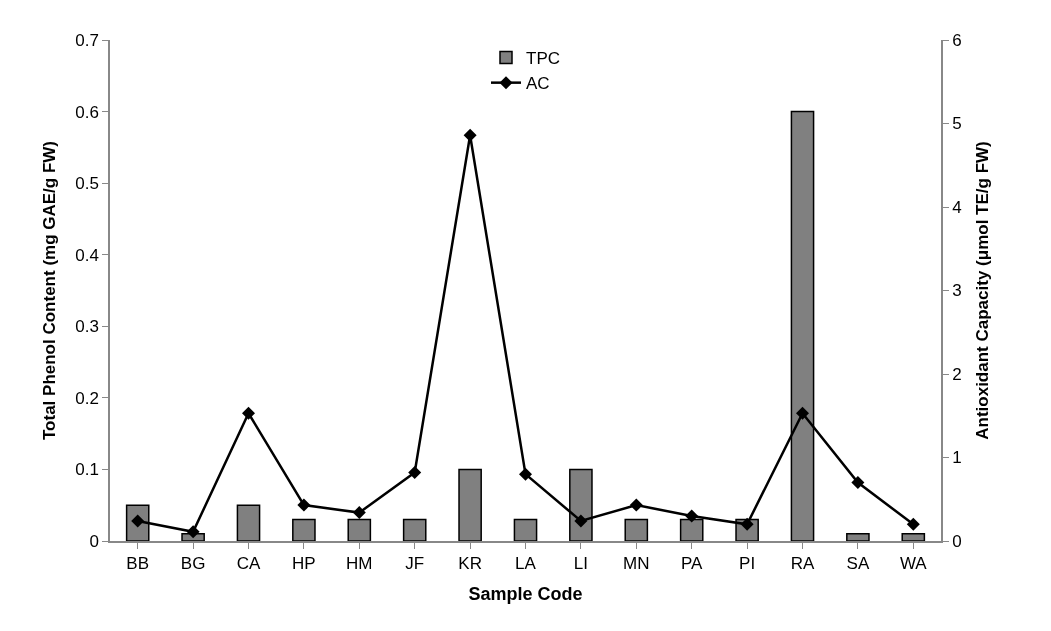 This screenshot has width=1051, height=631. What do you see at coordinates (957, 207) in the screenshot?
I see `y2-tick-label: 4` at bounding box center [957, 207].